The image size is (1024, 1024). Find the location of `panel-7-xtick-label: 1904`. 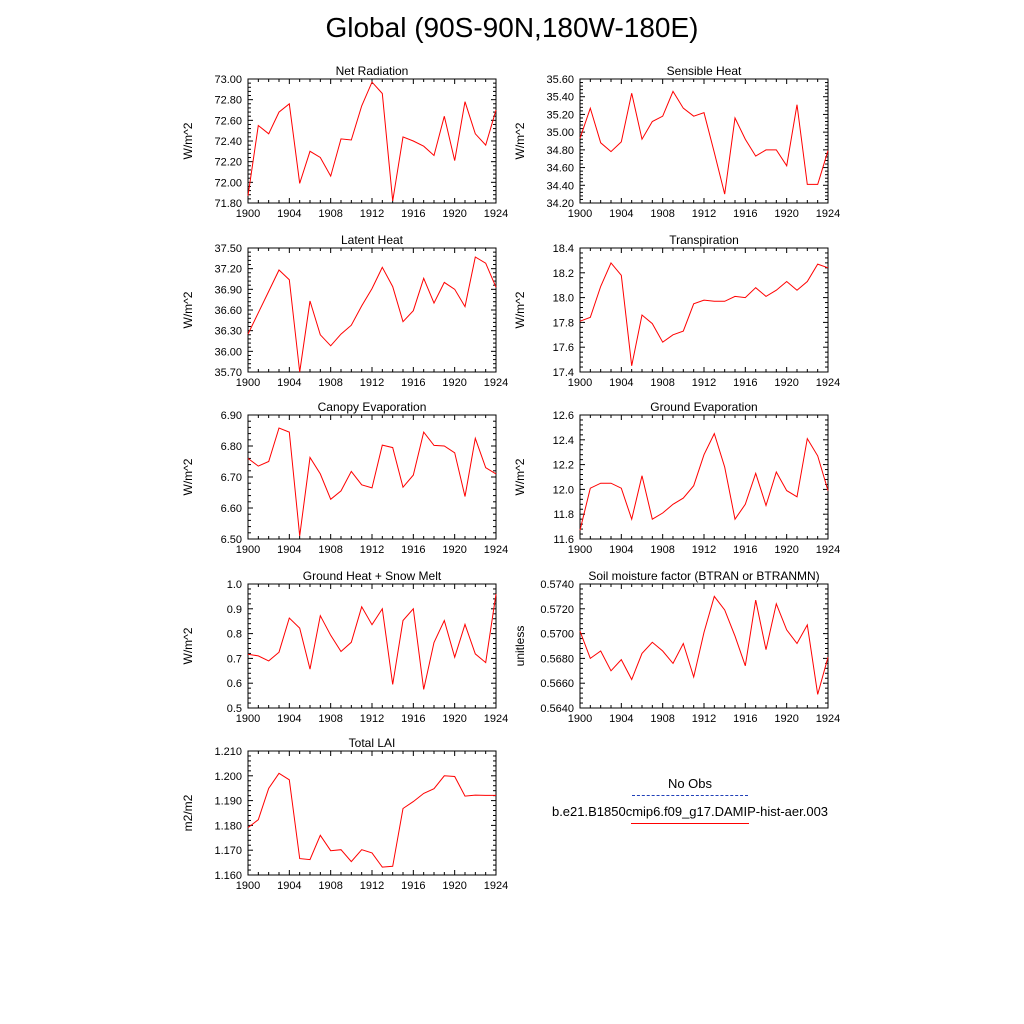

panel-7-xtick-label: 1904 is located at coordinates (289, 719).